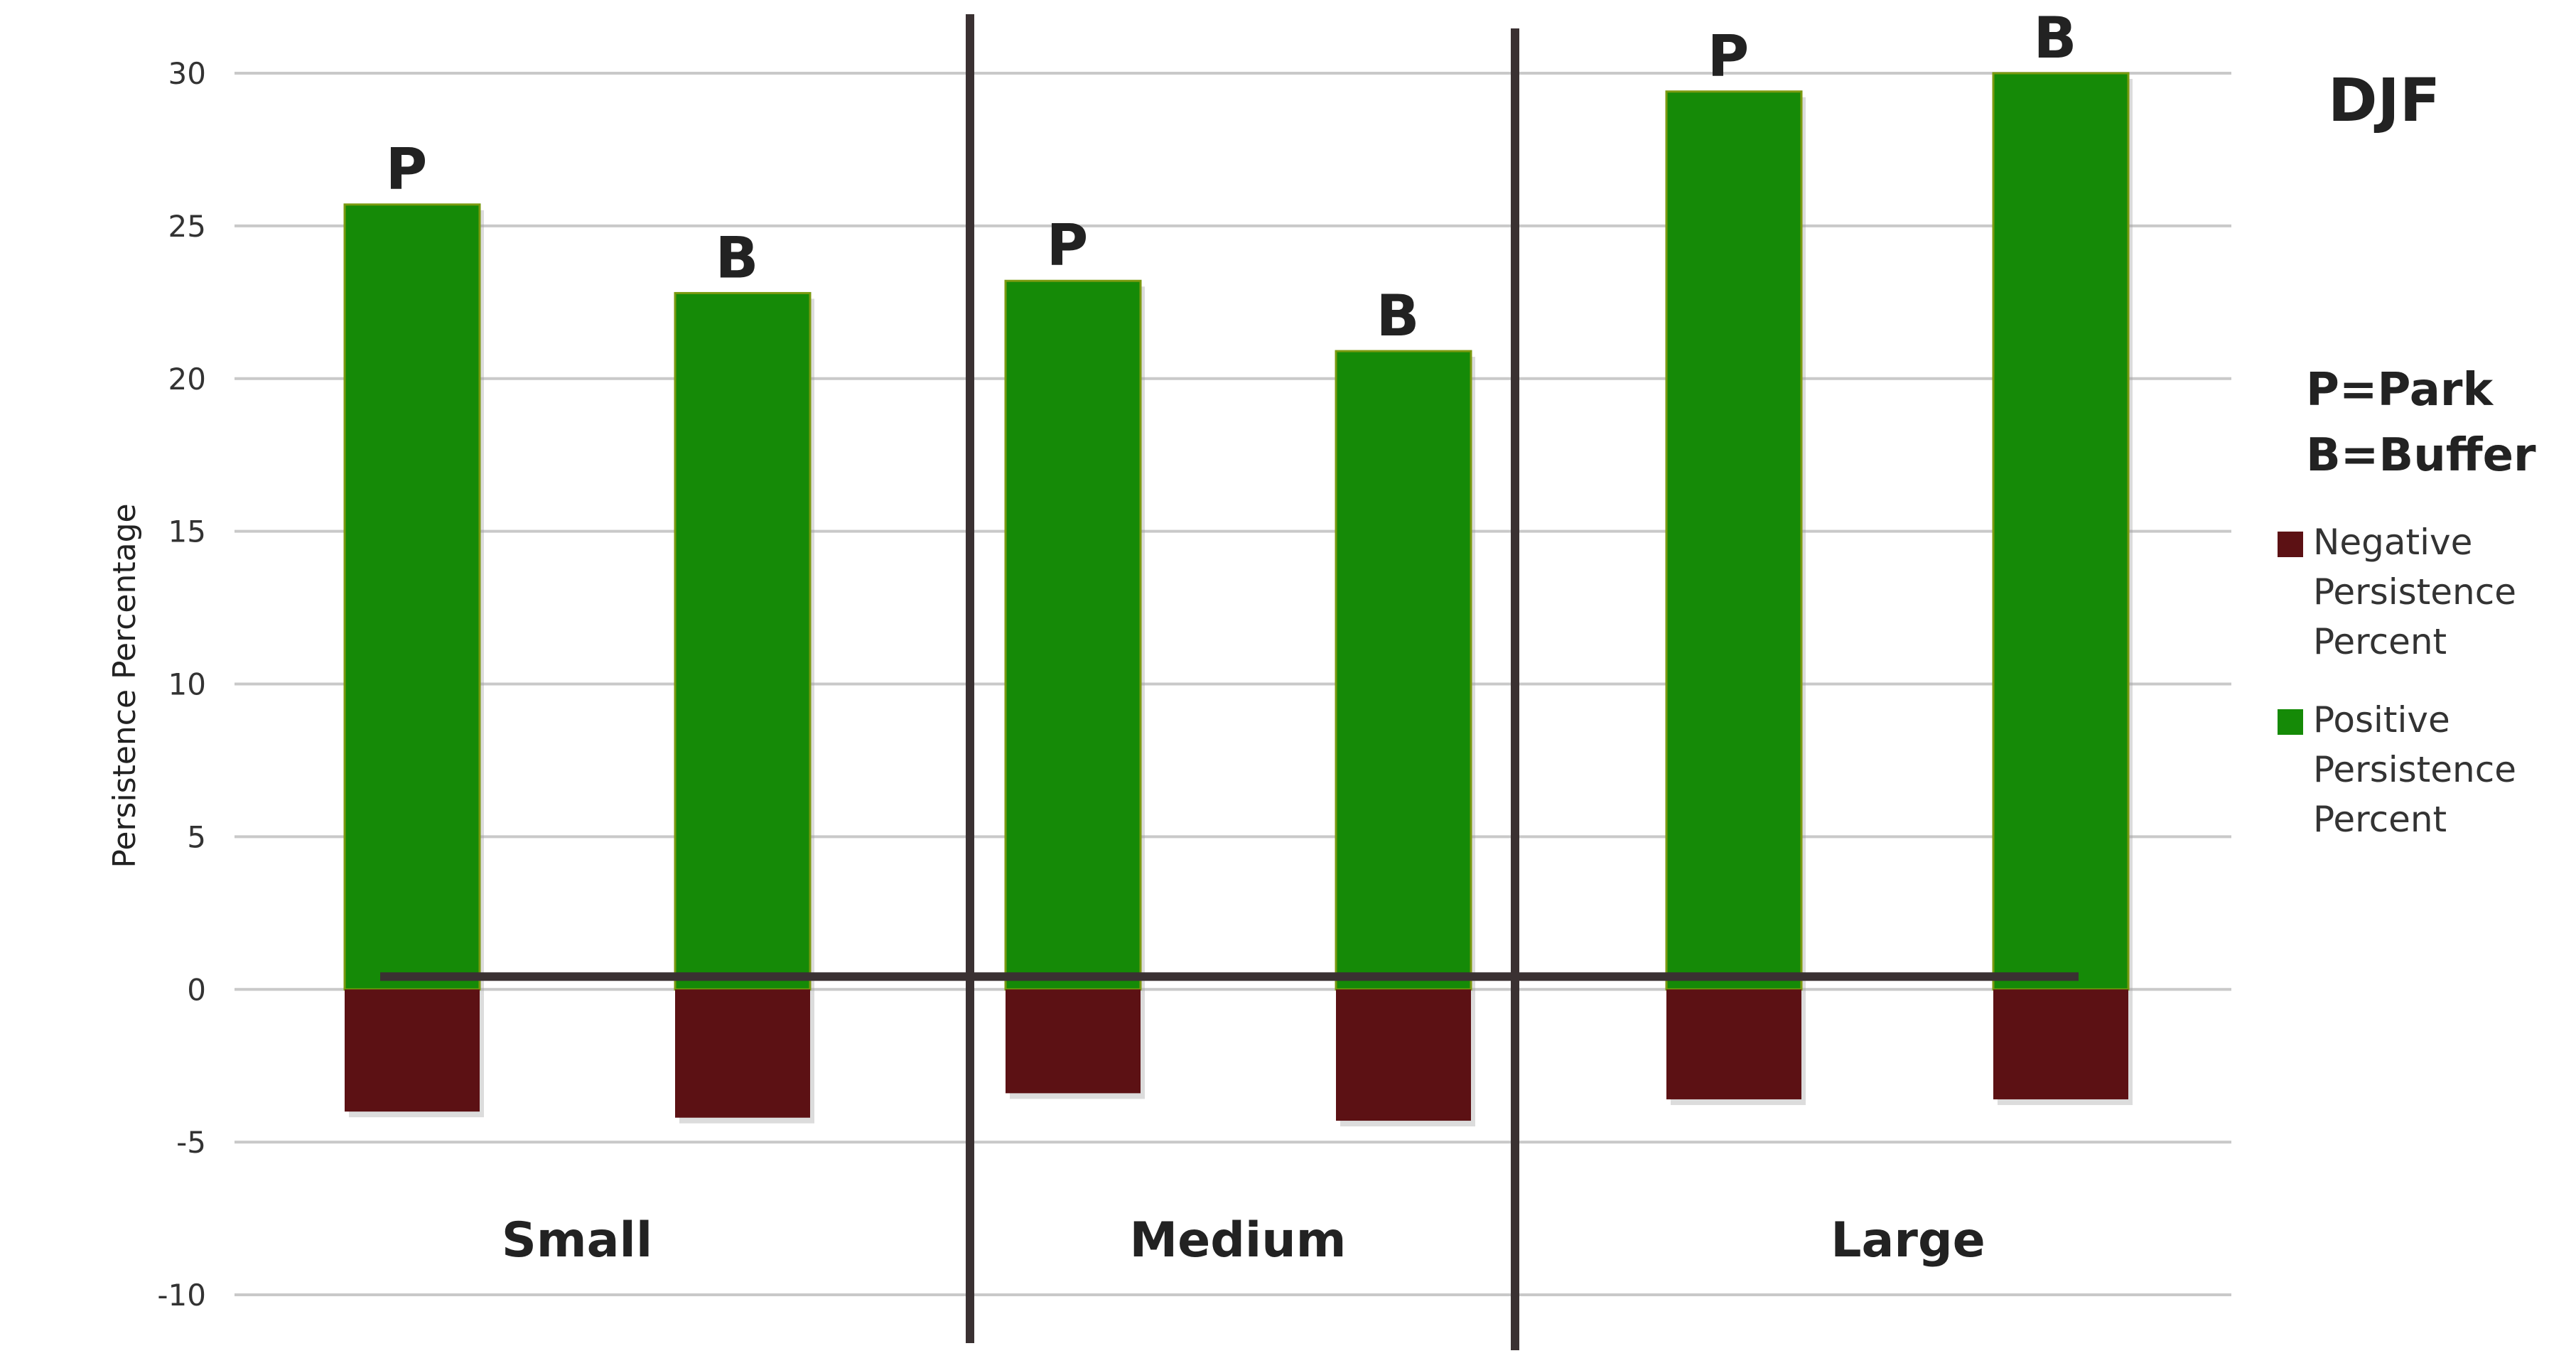  Describe the element at coordinates (1237, 1240) in the screenshot. I see `group-label: Medium` at that location.